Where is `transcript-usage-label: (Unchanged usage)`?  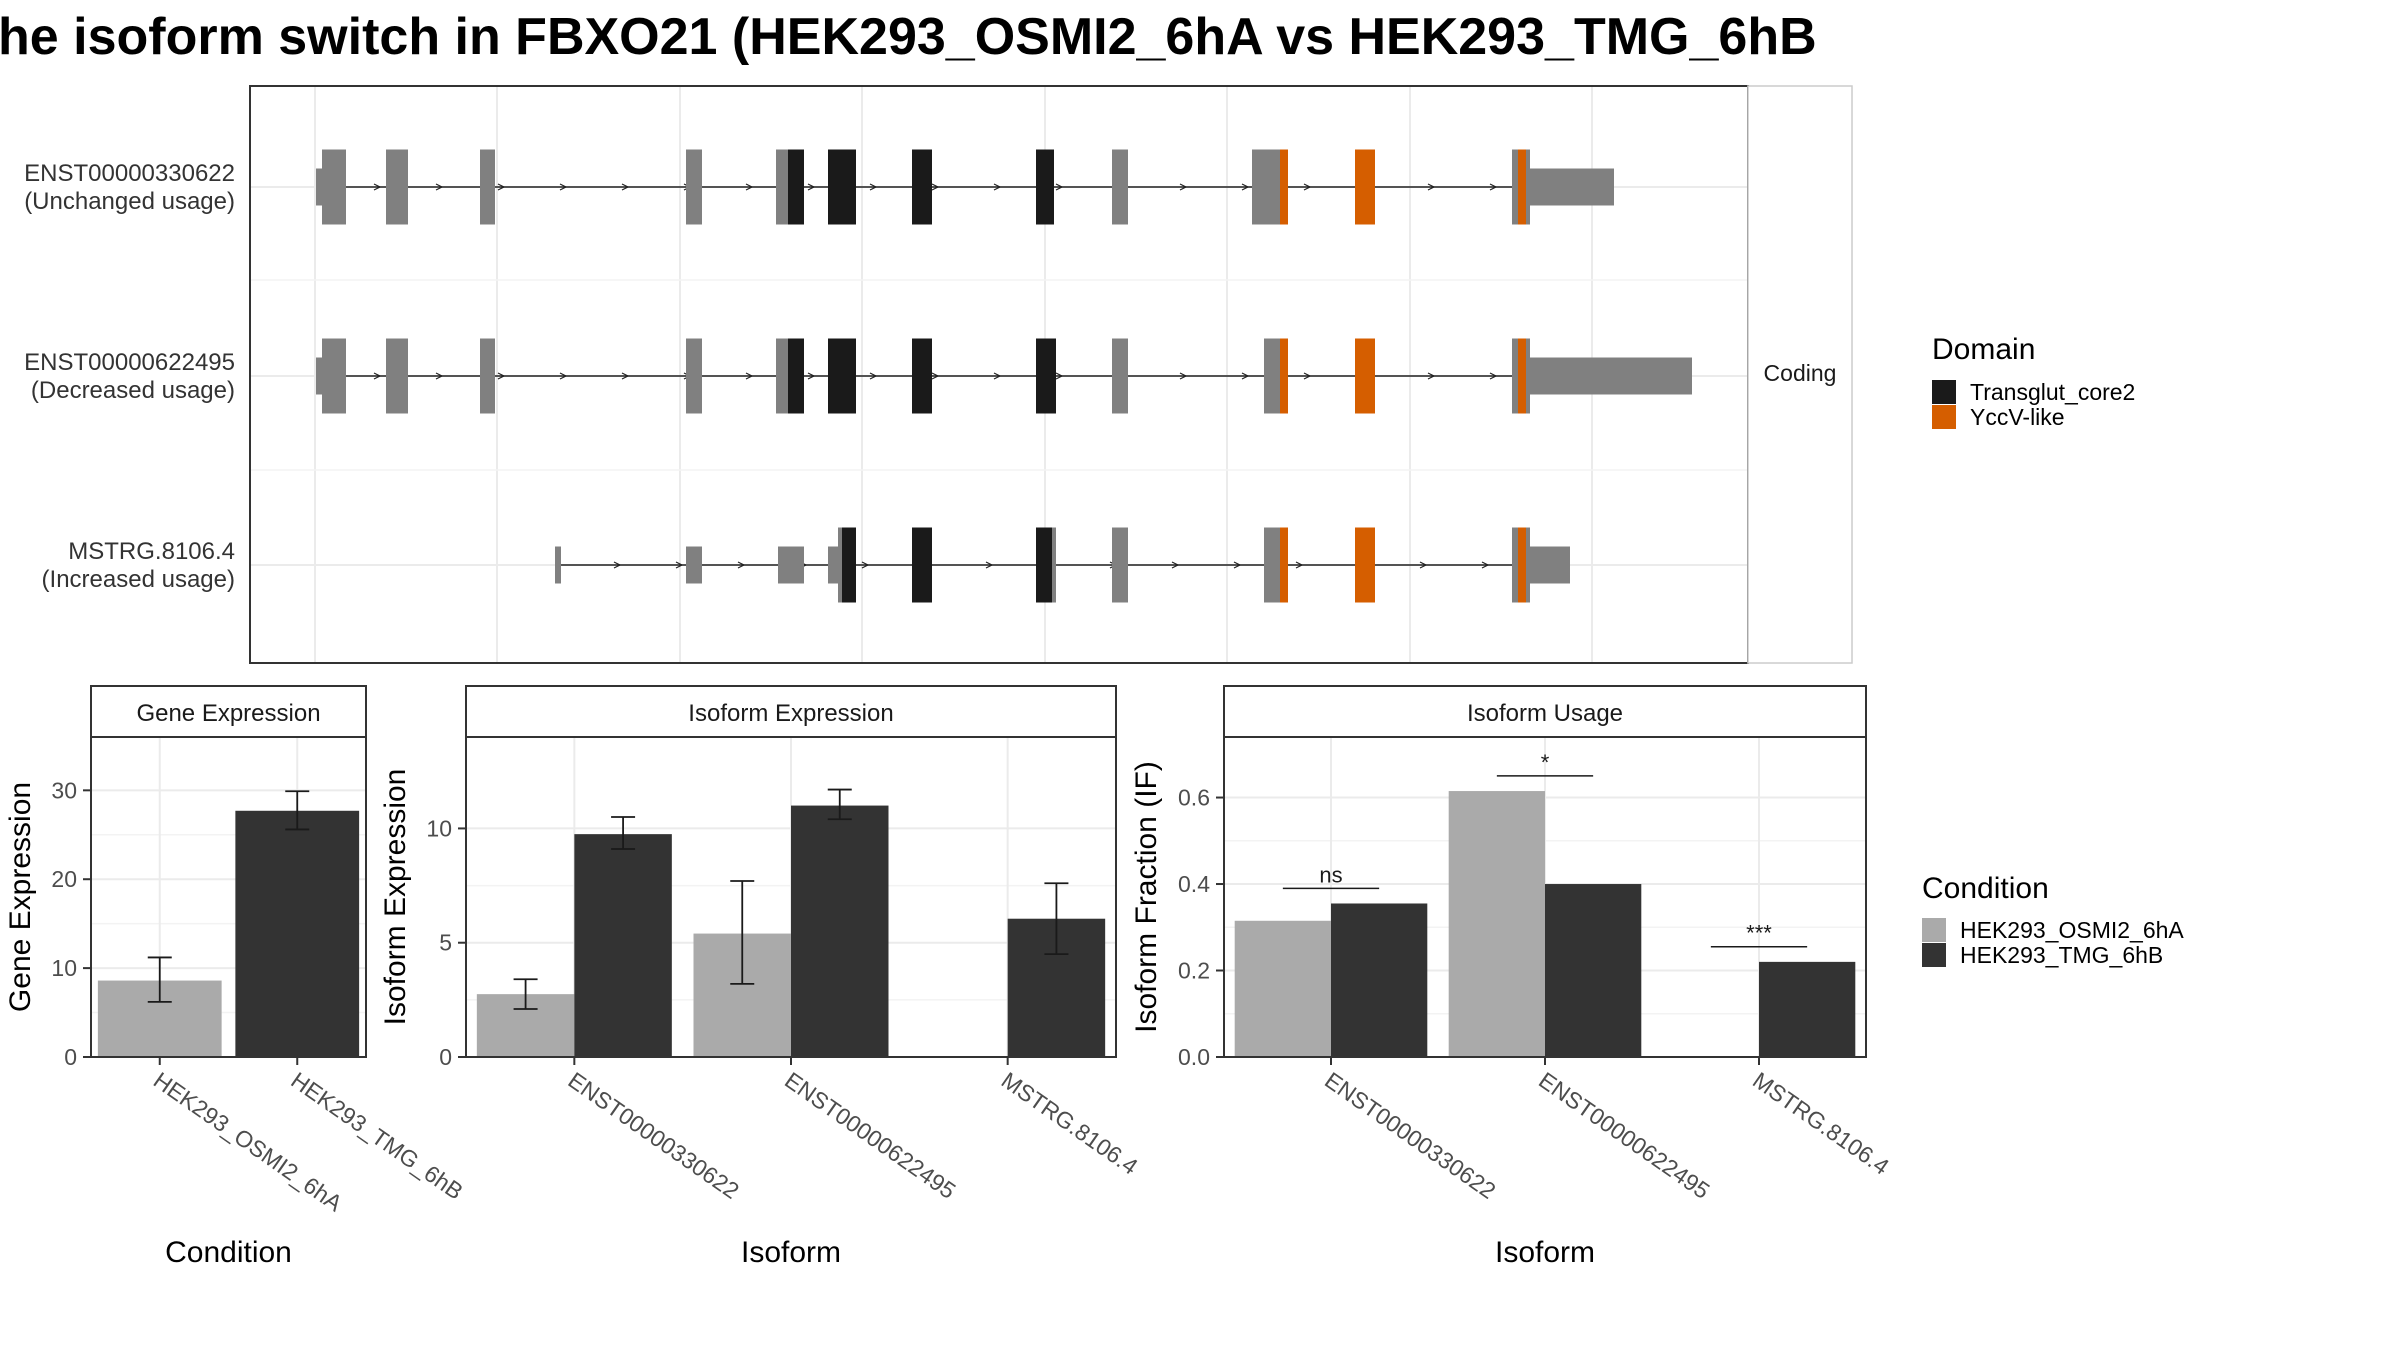
transcript-usage-label: (Unchanged usage) is located at coordinates (129, 201).